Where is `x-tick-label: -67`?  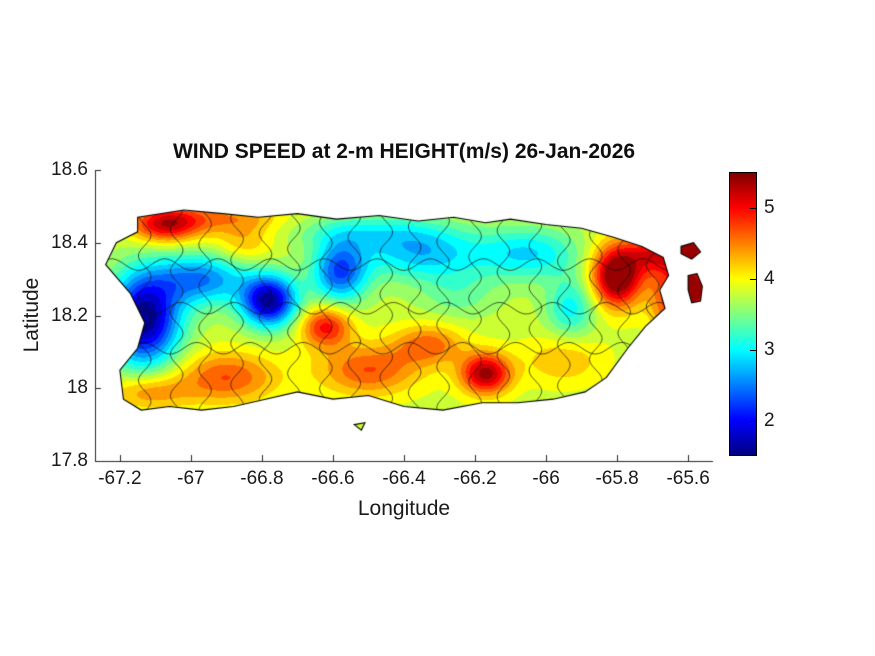
x-tick-label: -67 is located at coordinates (191, 478).